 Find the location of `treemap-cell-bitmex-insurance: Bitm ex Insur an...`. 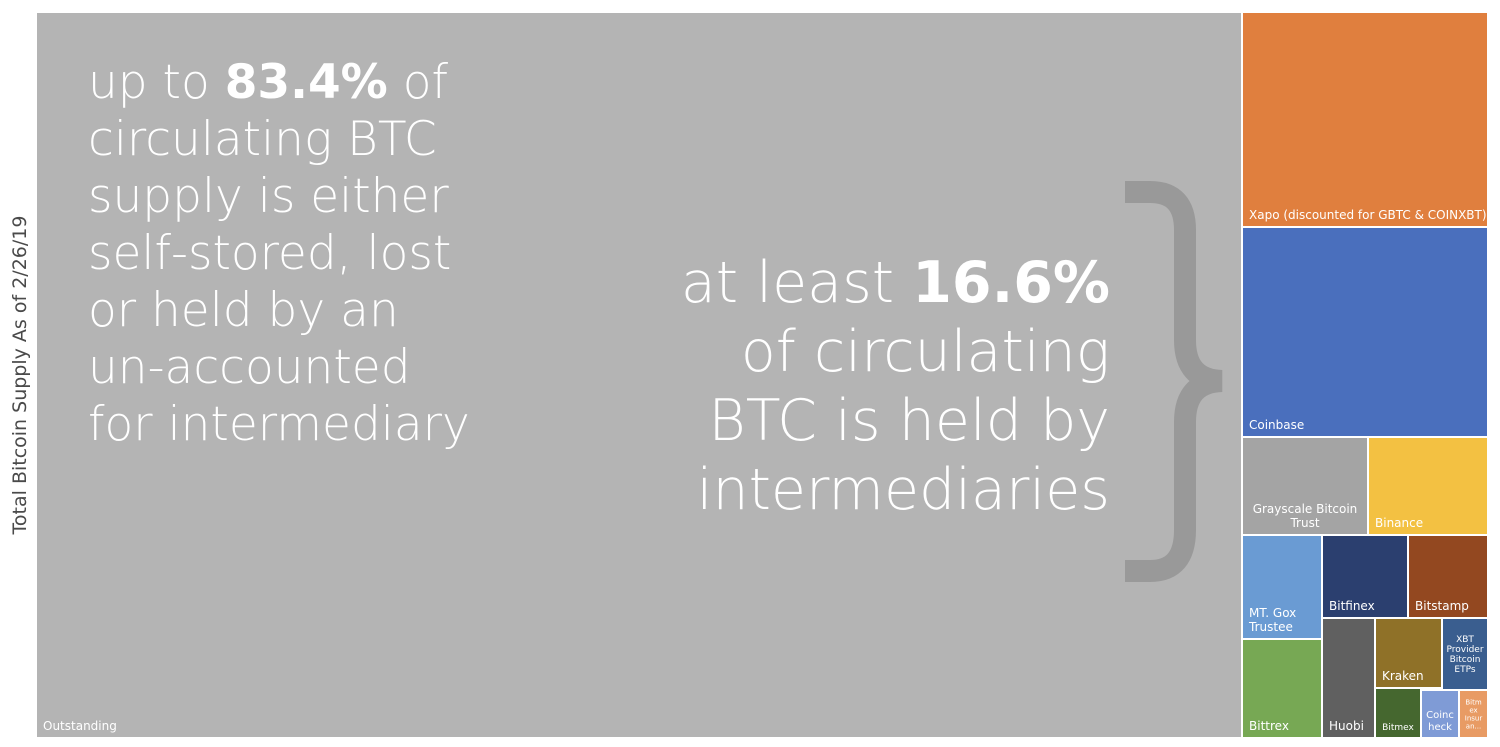

treemap-cell-bitmex-insurance: Bitm ex Insur an... is located at coordinates (1473, 714).